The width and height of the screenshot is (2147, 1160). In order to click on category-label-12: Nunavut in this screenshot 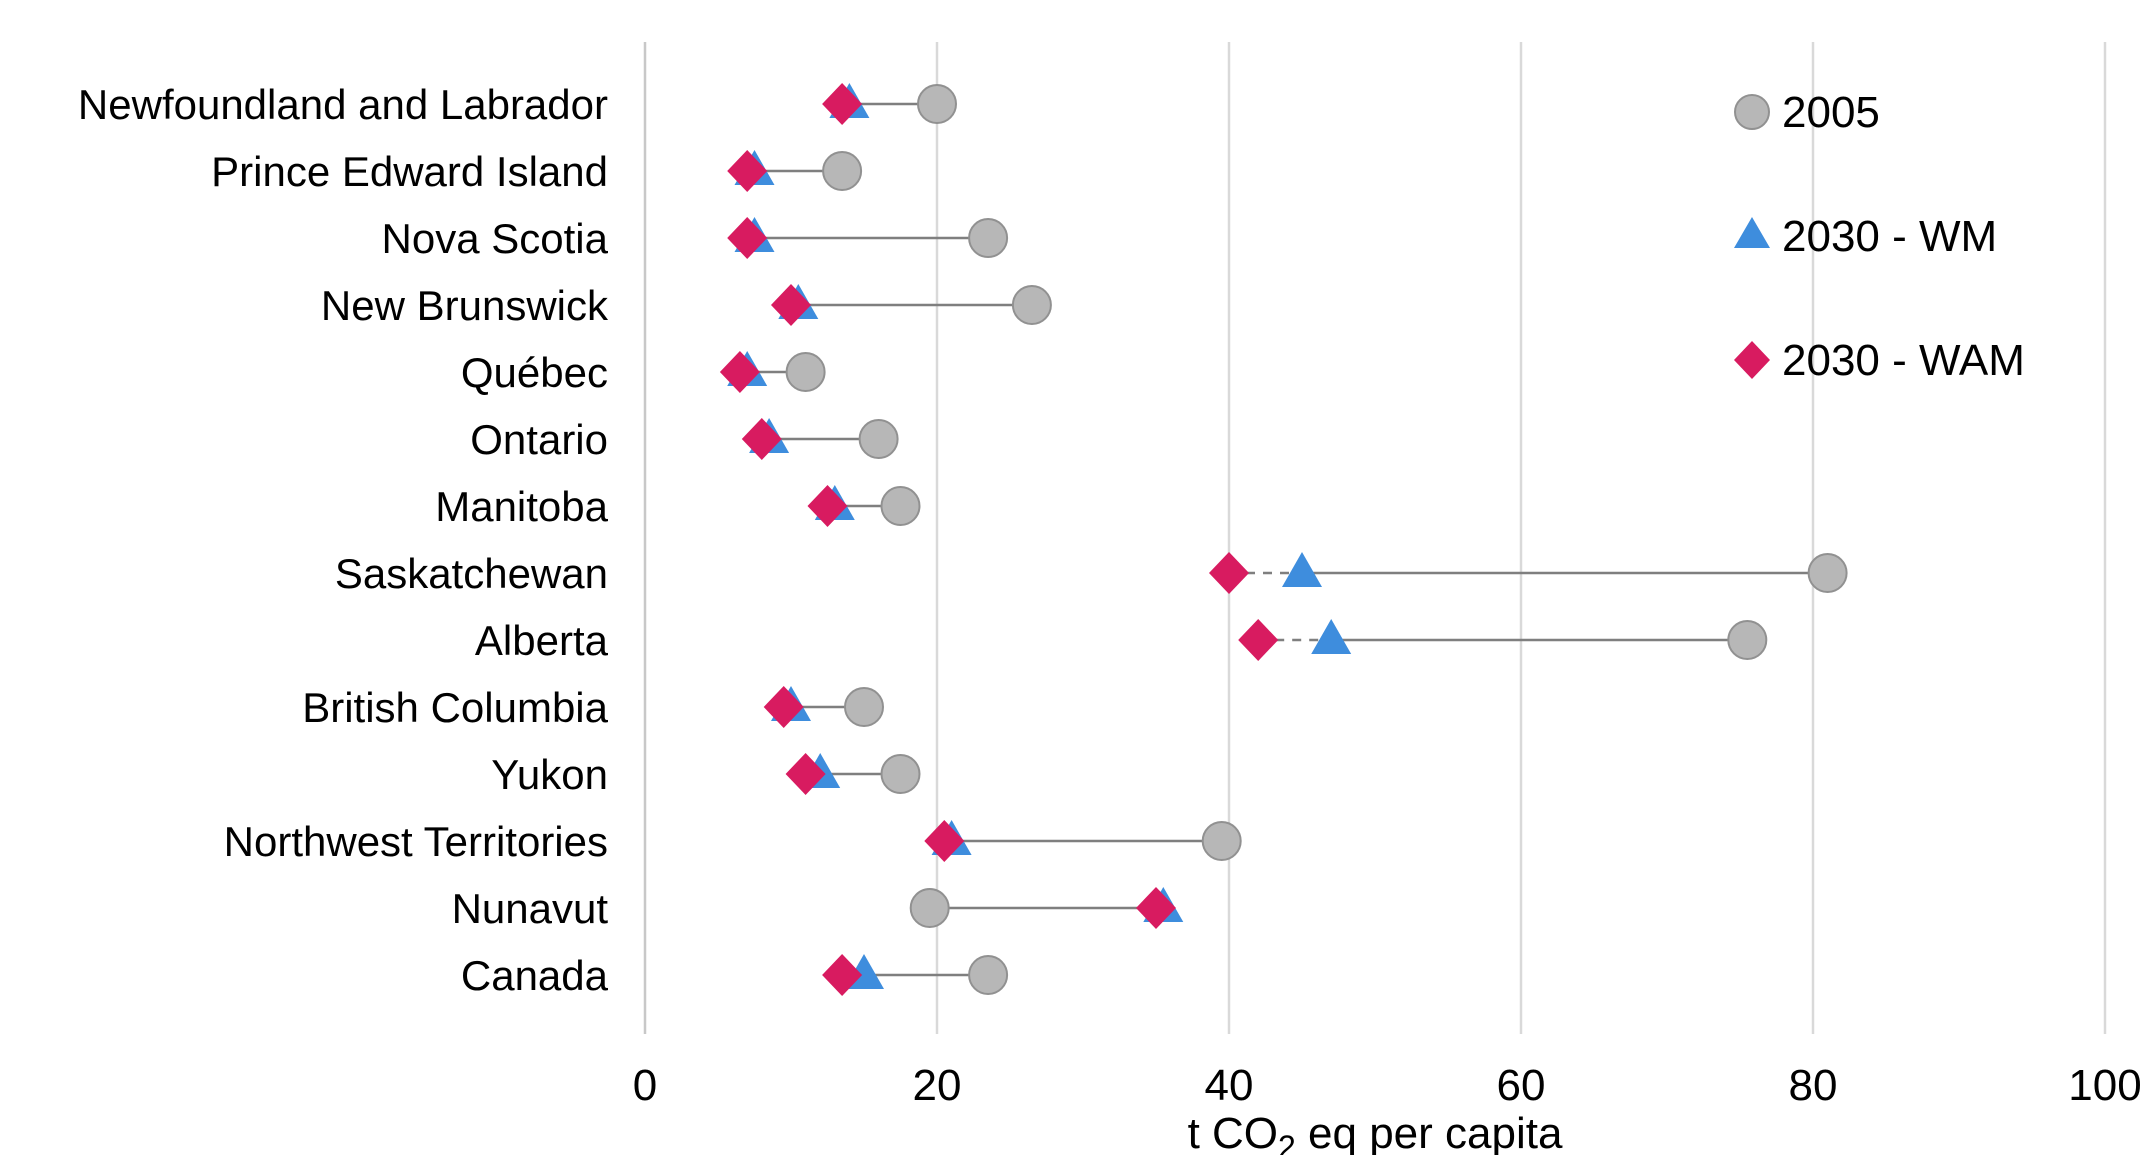, I will do `click(530, 908)`.